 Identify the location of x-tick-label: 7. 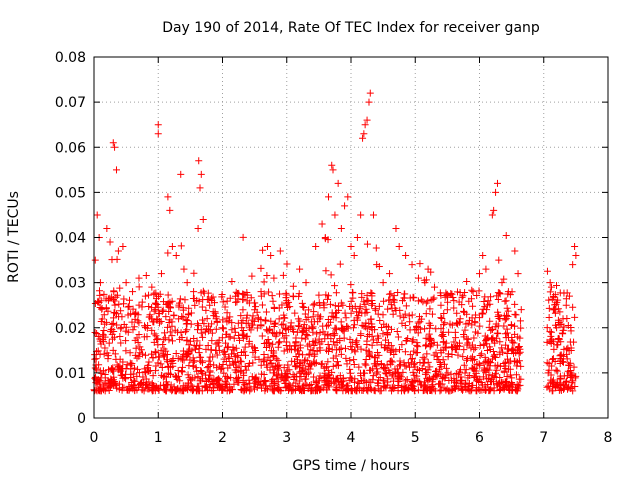
(543, 438).